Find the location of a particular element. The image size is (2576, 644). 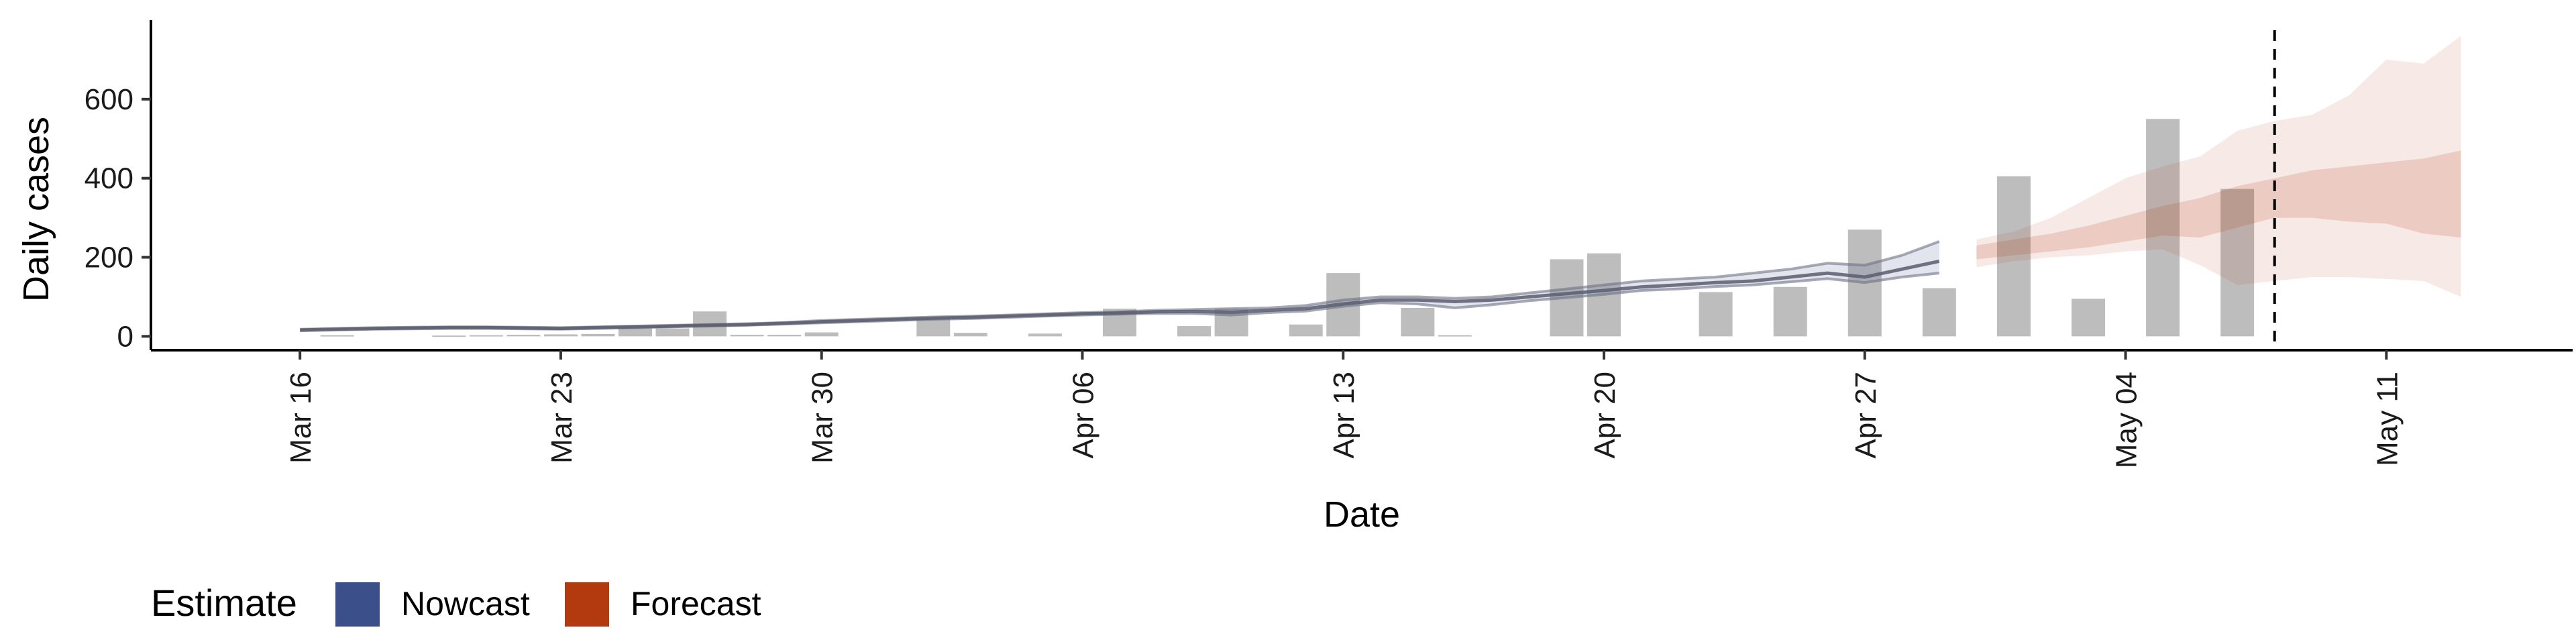

legend-label-forecast: Forecast is located at coordinates (696, 604).